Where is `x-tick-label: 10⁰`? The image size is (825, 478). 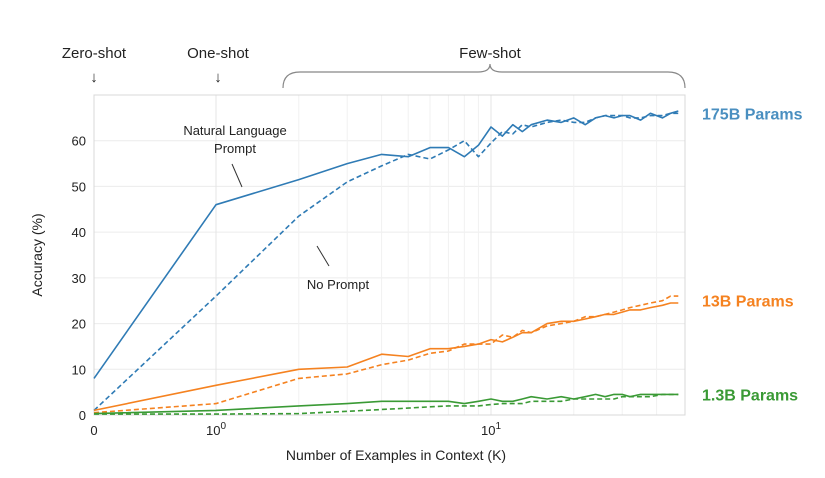
x-tick-label: 10⁰ is located at coordinates (216, 429).